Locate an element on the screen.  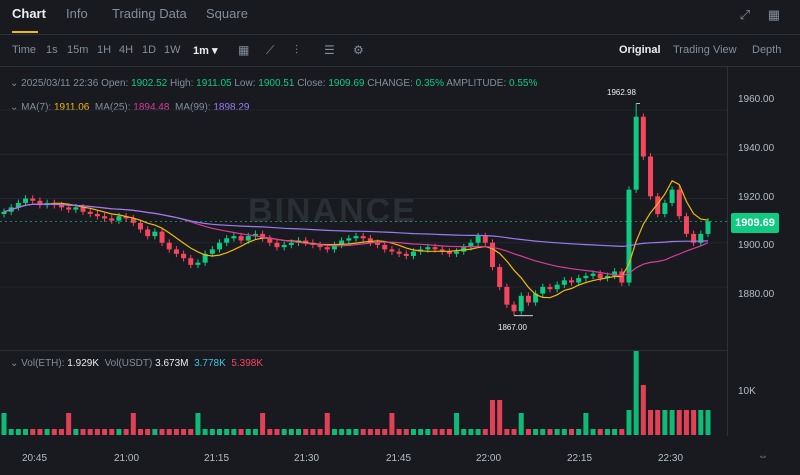
tab-square: Square is located at coordinates (227, 13).